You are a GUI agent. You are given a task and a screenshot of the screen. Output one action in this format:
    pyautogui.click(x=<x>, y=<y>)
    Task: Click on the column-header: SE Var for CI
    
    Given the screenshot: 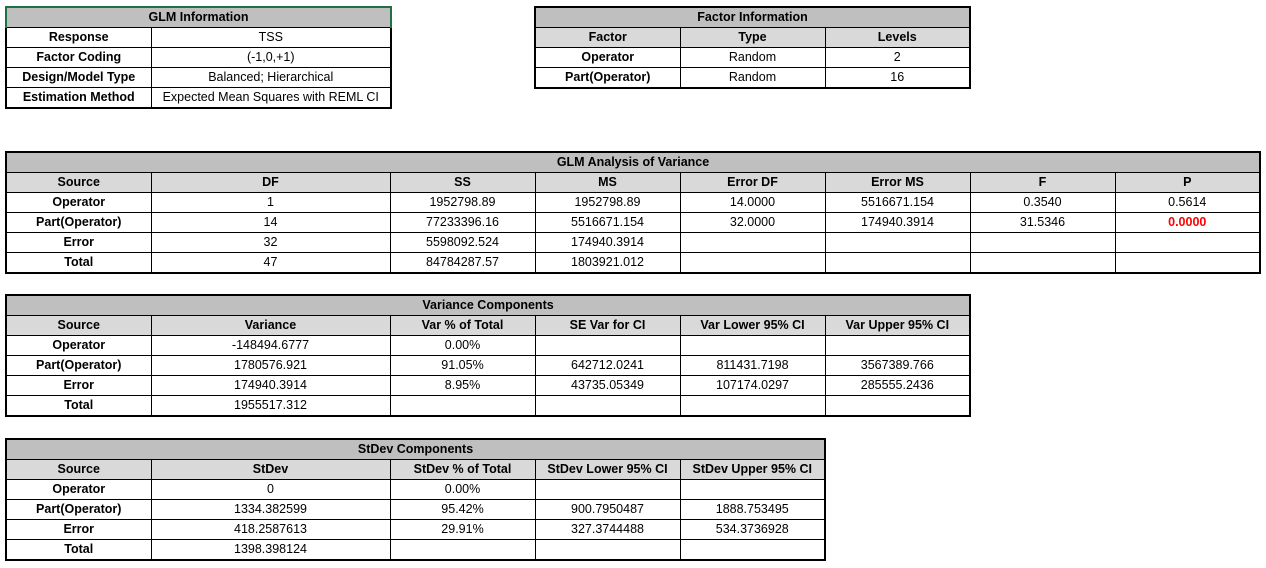 What is the action you would take?
    pyautogui.click(x=607, y=325)
    